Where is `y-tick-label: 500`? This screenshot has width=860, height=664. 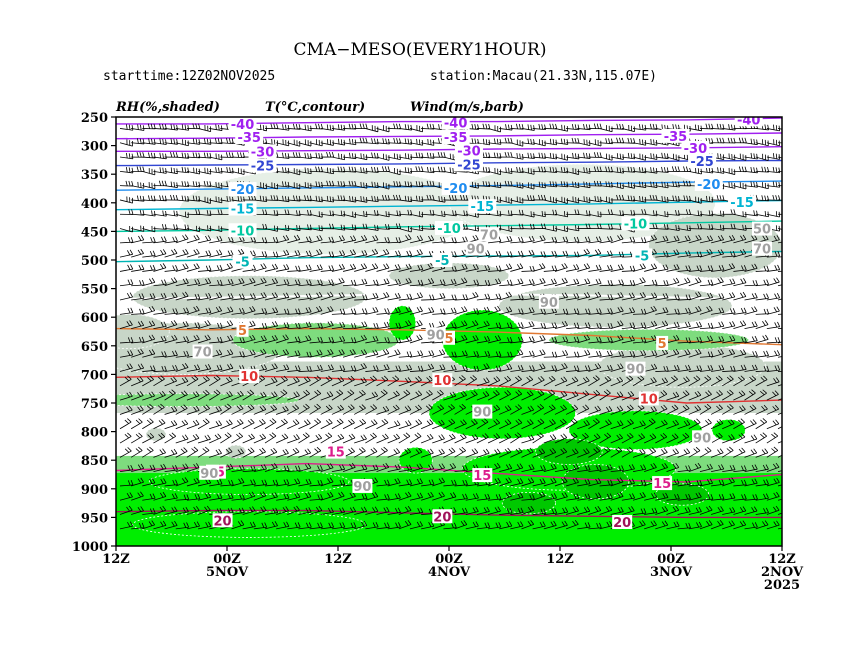
y-tick-label: 500 is located at coordinates (94, 261).